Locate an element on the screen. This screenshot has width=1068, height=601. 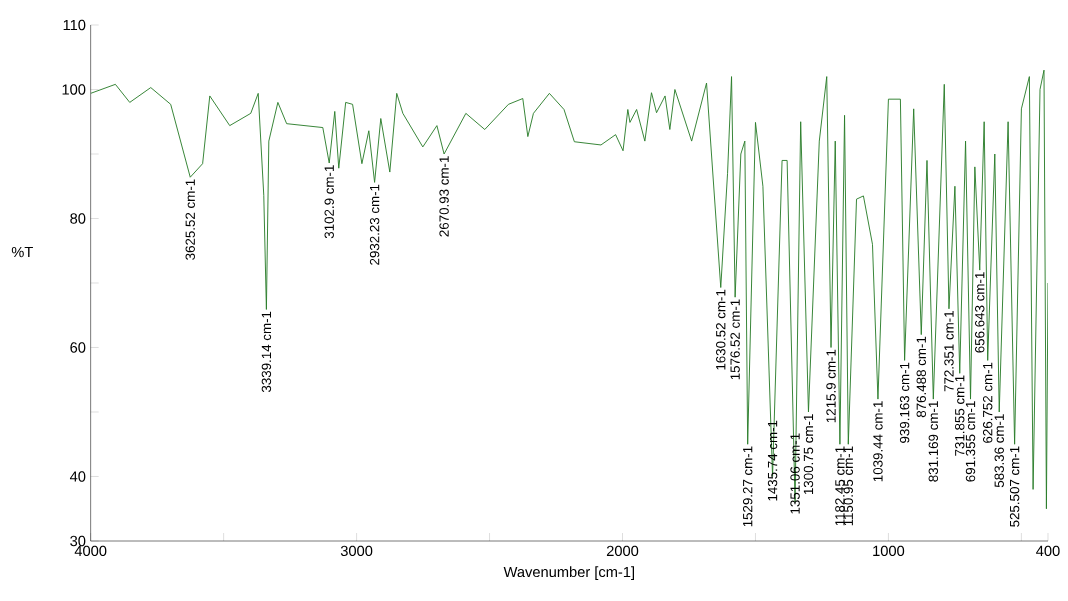
annotation: 772.351 cm-1 is located at coordinates (949, 351).